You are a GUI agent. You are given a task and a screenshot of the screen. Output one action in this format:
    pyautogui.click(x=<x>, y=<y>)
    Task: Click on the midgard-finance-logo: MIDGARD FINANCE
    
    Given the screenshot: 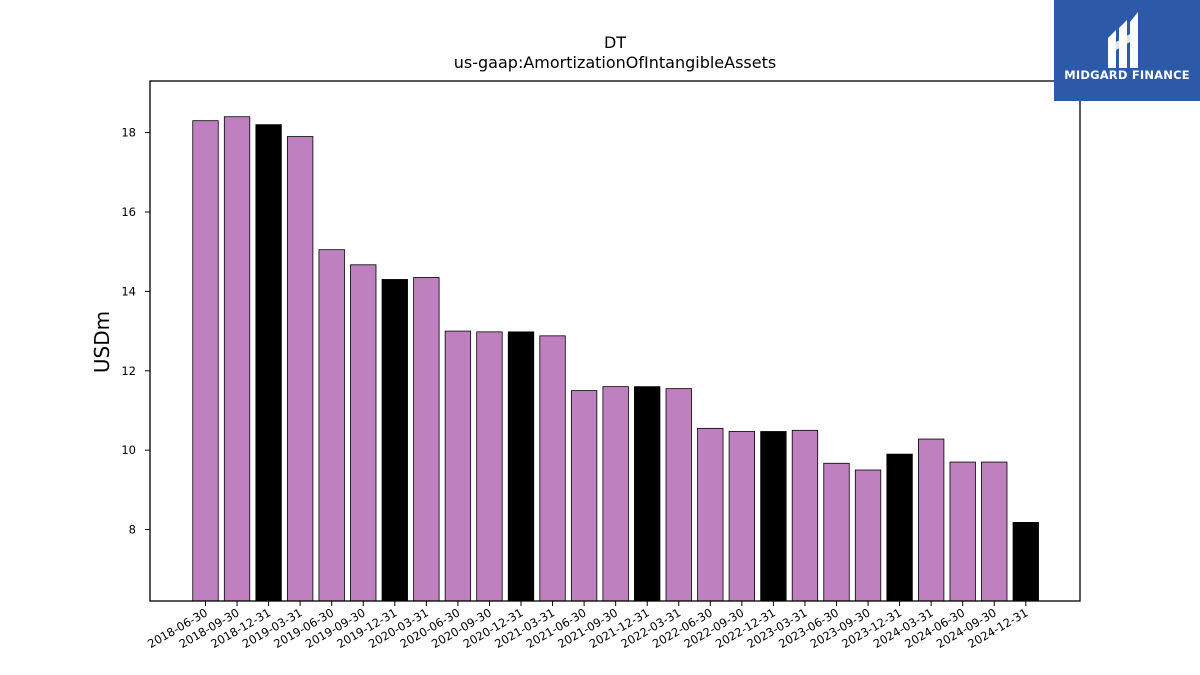 What is the action you would take?
    pyautogui.click(x=1127, y=50)
    